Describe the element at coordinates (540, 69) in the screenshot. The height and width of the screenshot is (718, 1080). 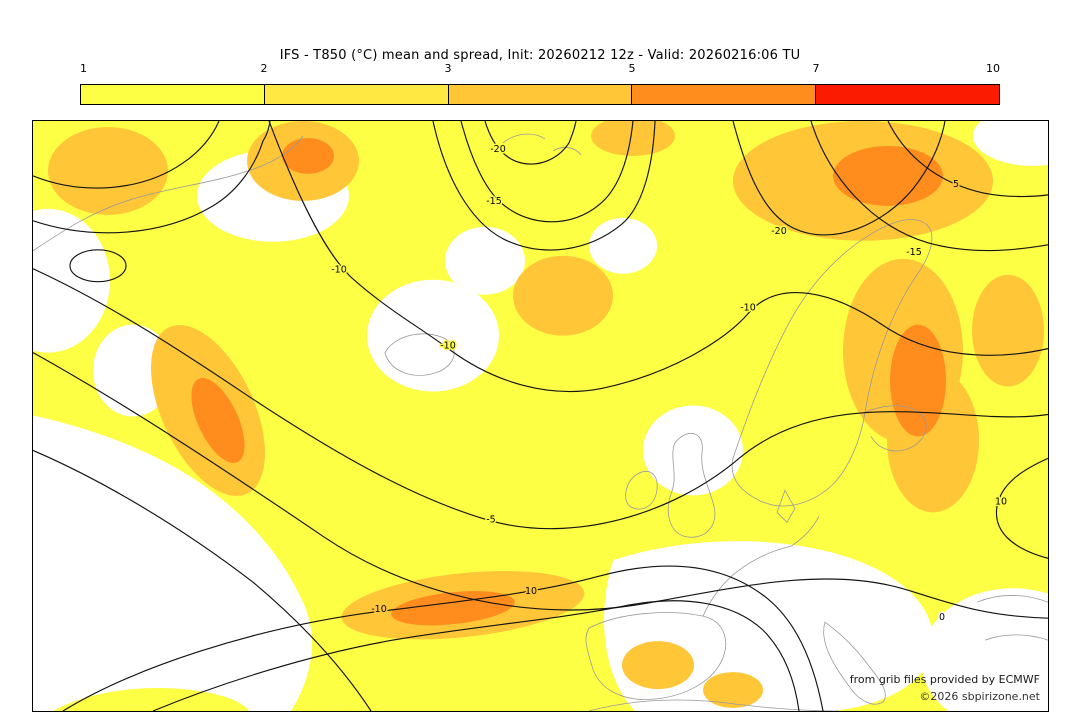
I see `colorbar-ticks: 1 2 3 5 7 10` at that location.